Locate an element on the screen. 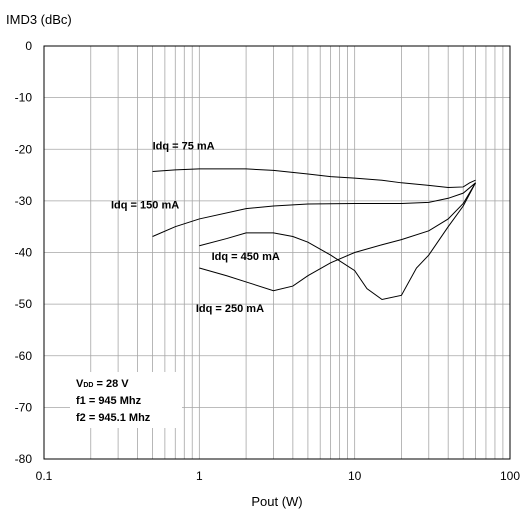 The image size is (524, 520). x-tick-label: 100 is located at coordinates (510, 476).